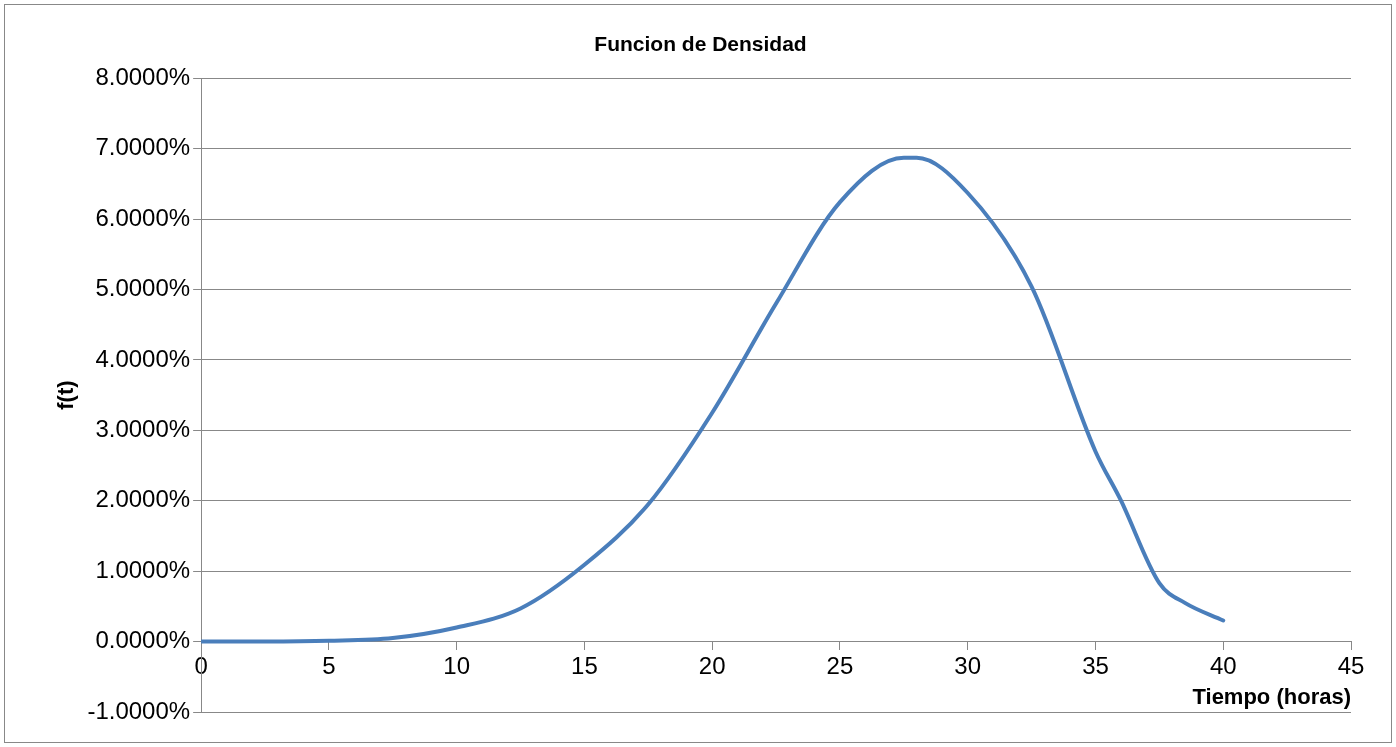  I want to click on y-tick-label: 8.0000%, so click(143, 76).